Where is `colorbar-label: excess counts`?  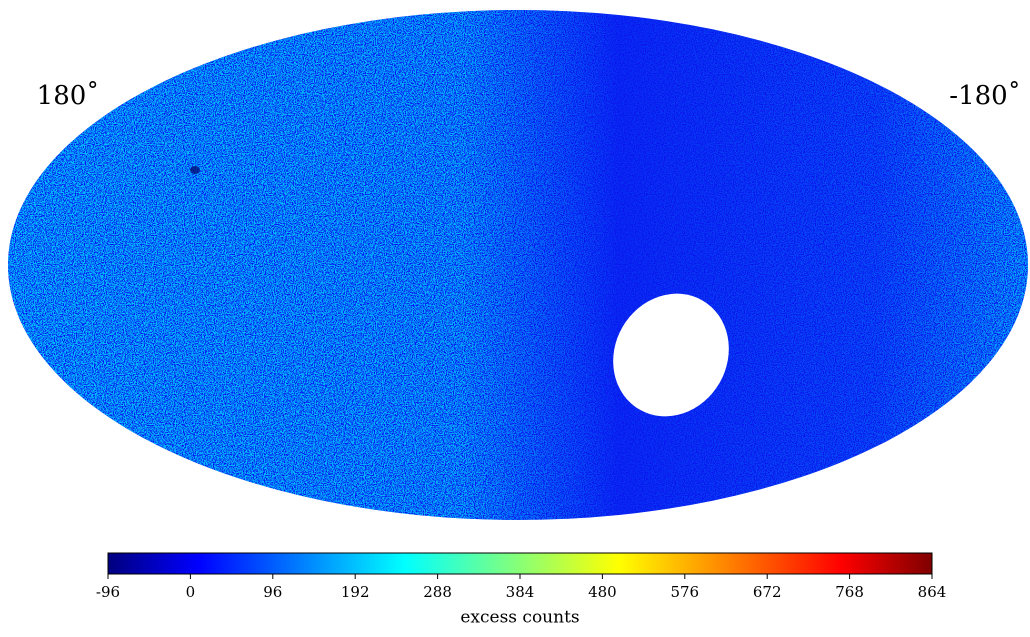 colorbar-label: excess counts is located at coordinates (519, 618).